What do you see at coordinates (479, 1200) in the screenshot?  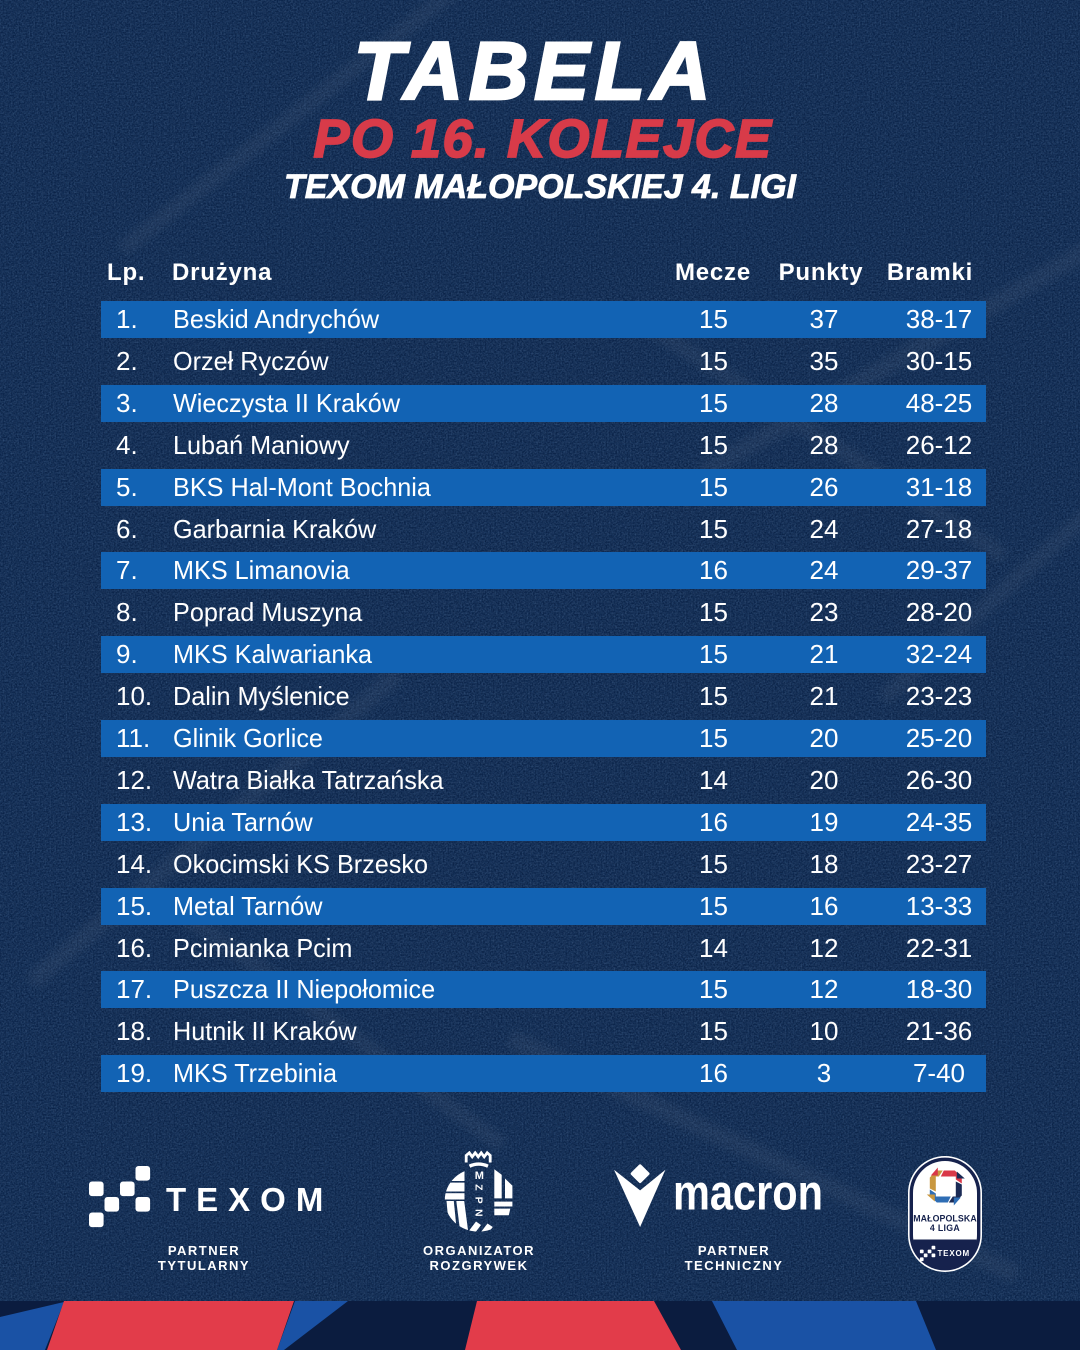 I see `svg-text: P` at bounding box center [479, 1200].